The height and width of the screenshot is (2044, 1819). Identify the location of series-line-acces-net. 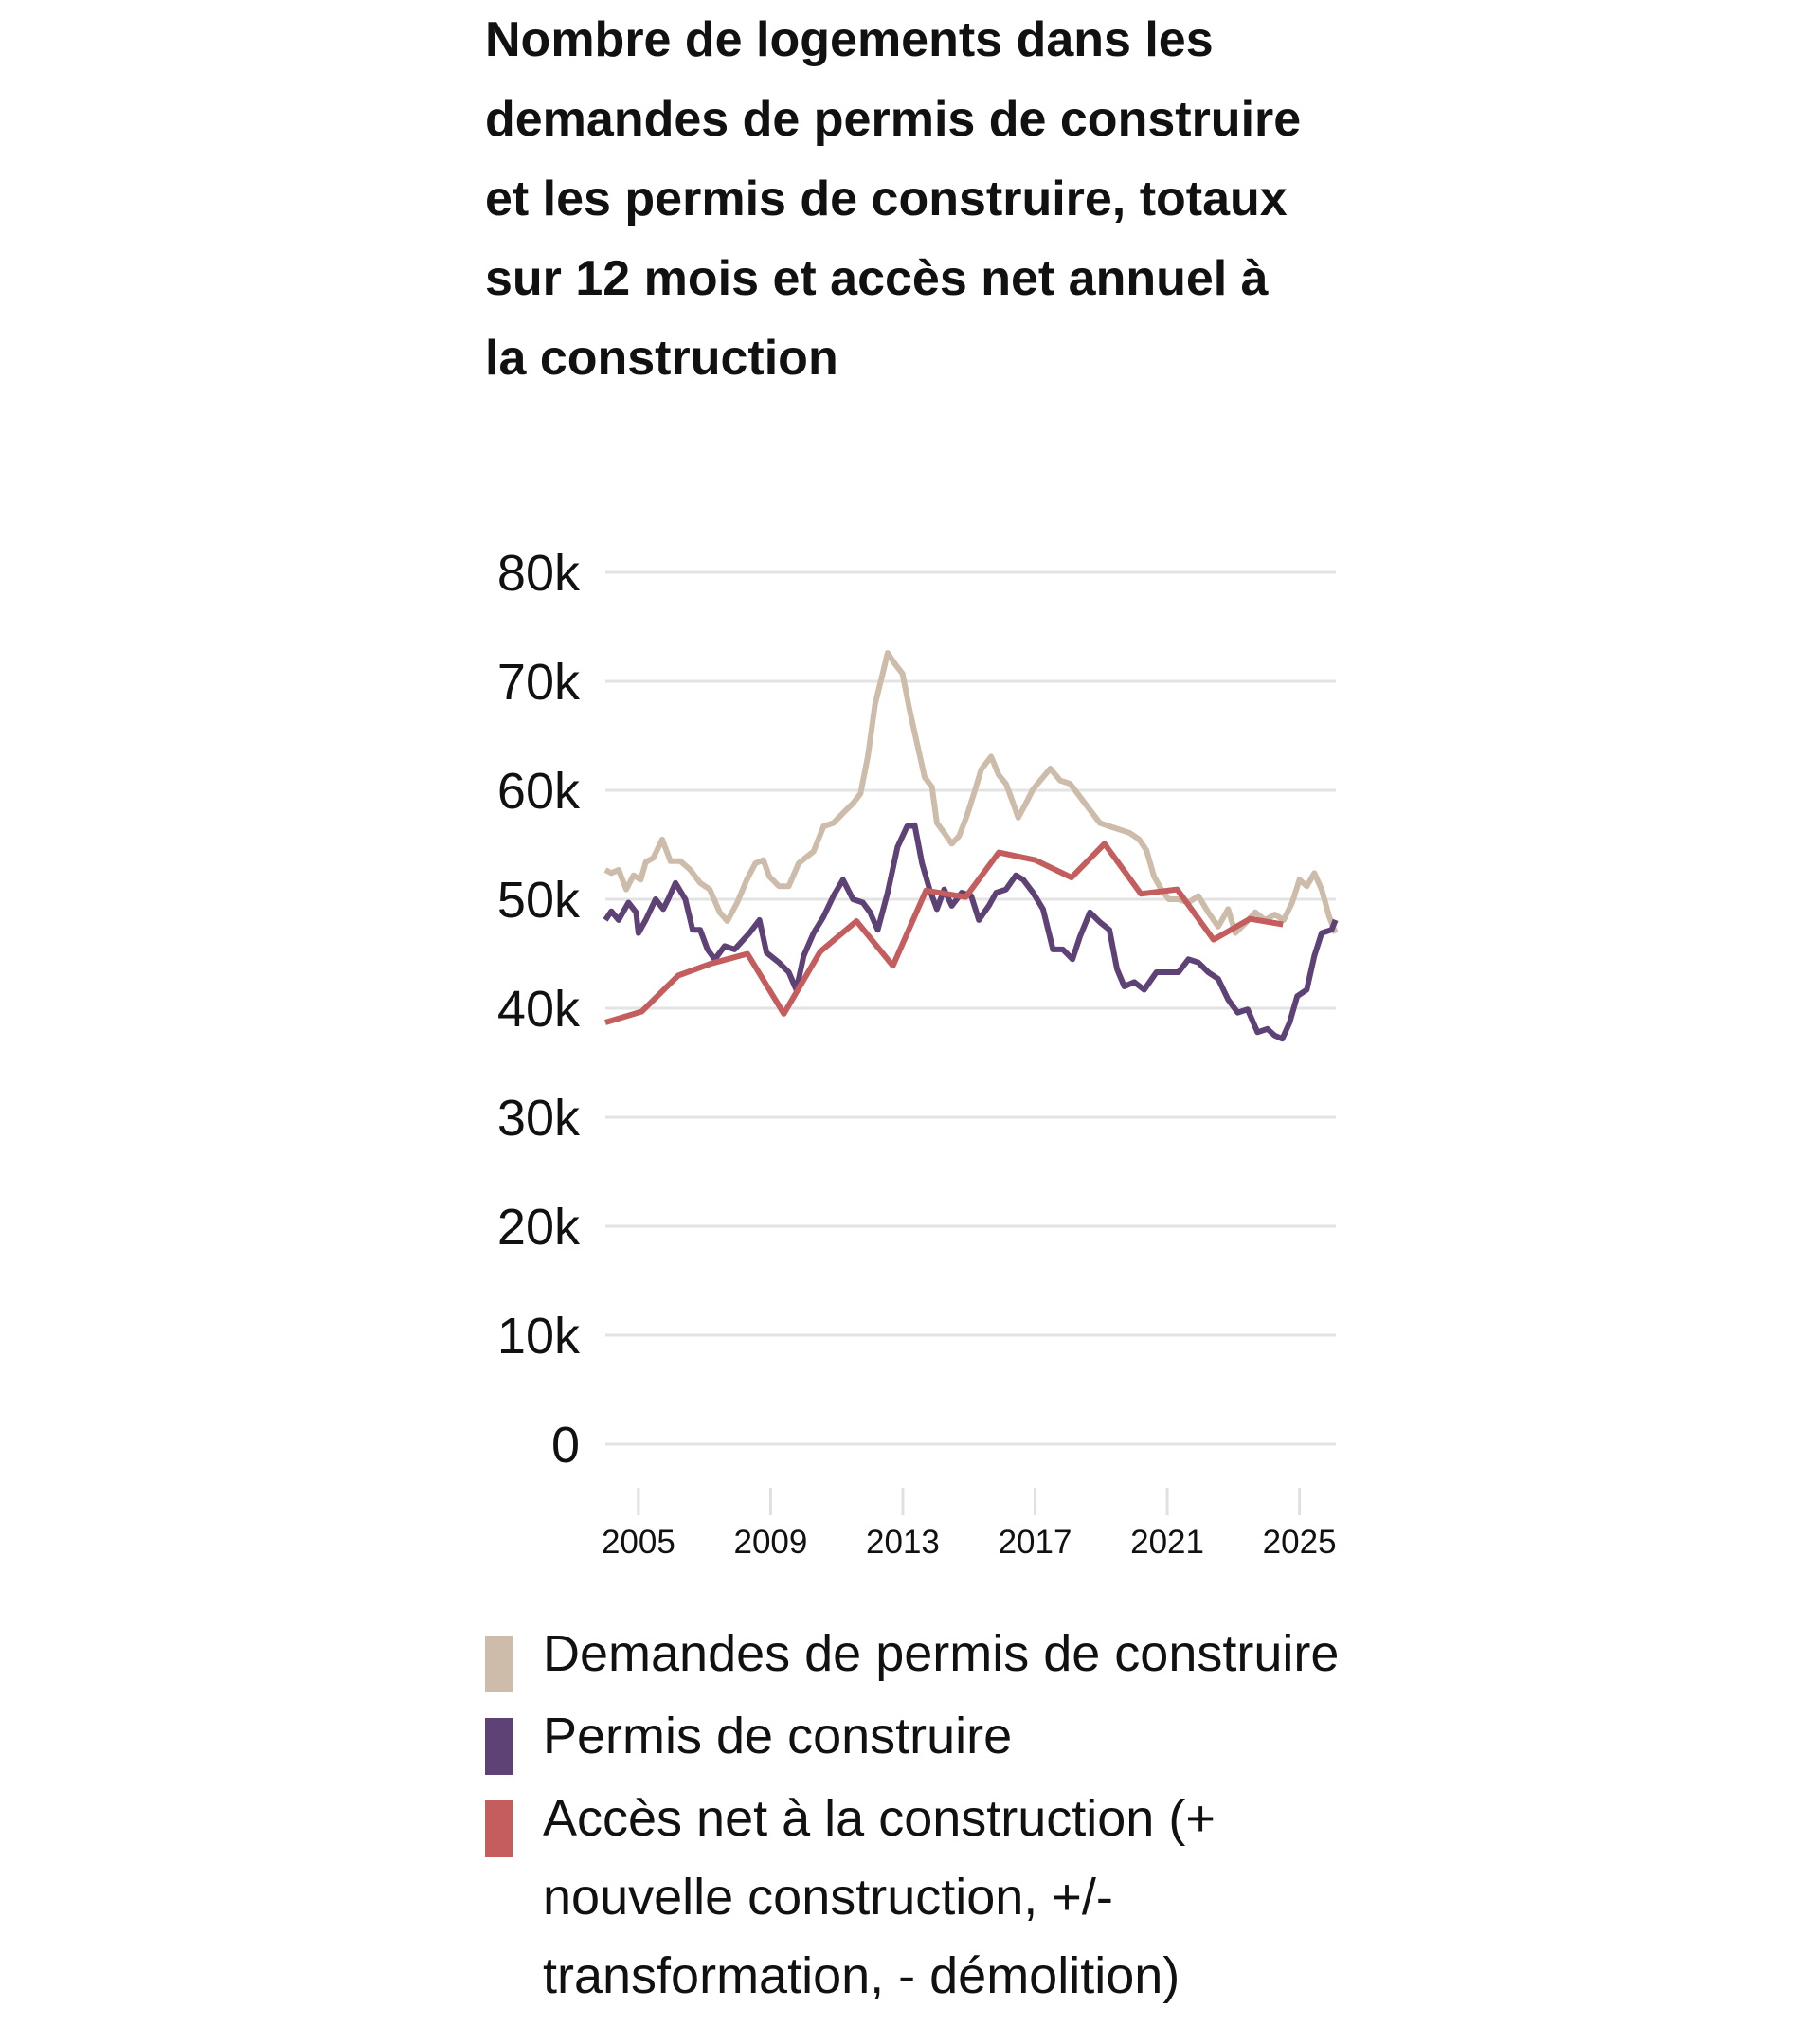
(944, 933).